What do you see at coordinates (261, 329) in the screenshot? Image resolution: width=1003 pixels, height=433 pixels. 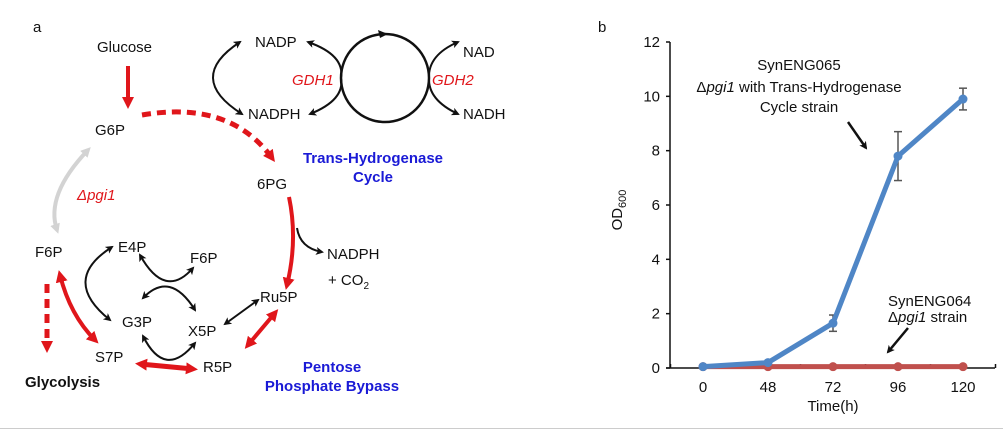 I see `arrow-r5p-ru5p` at bounding box center [261, 329].